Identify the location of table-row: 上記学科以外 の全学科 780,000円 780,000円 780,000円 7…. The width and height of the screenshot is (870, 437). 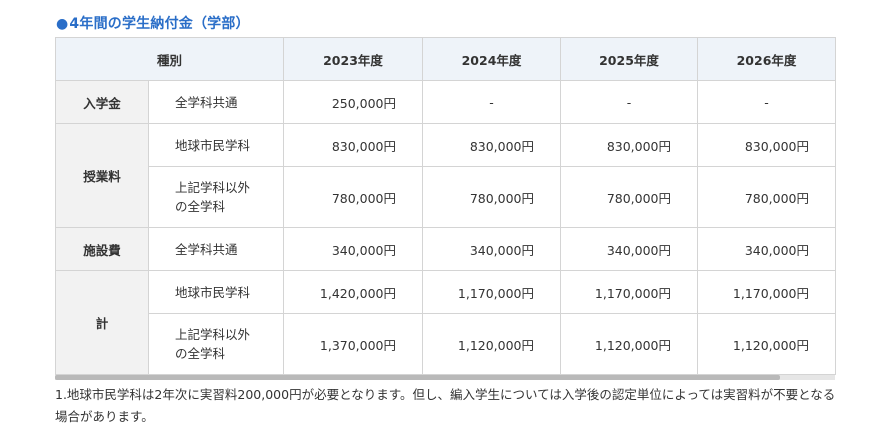
(446, 197).